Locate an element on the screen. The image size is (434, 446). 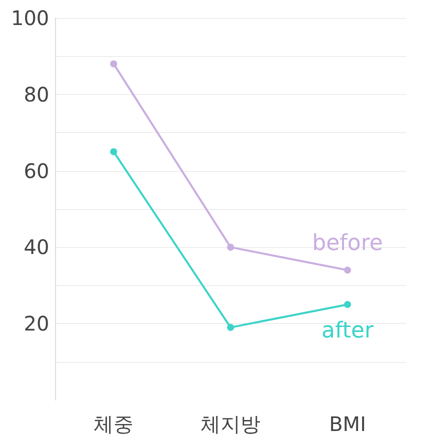
series-label: after is located at coordinates (348, 331).